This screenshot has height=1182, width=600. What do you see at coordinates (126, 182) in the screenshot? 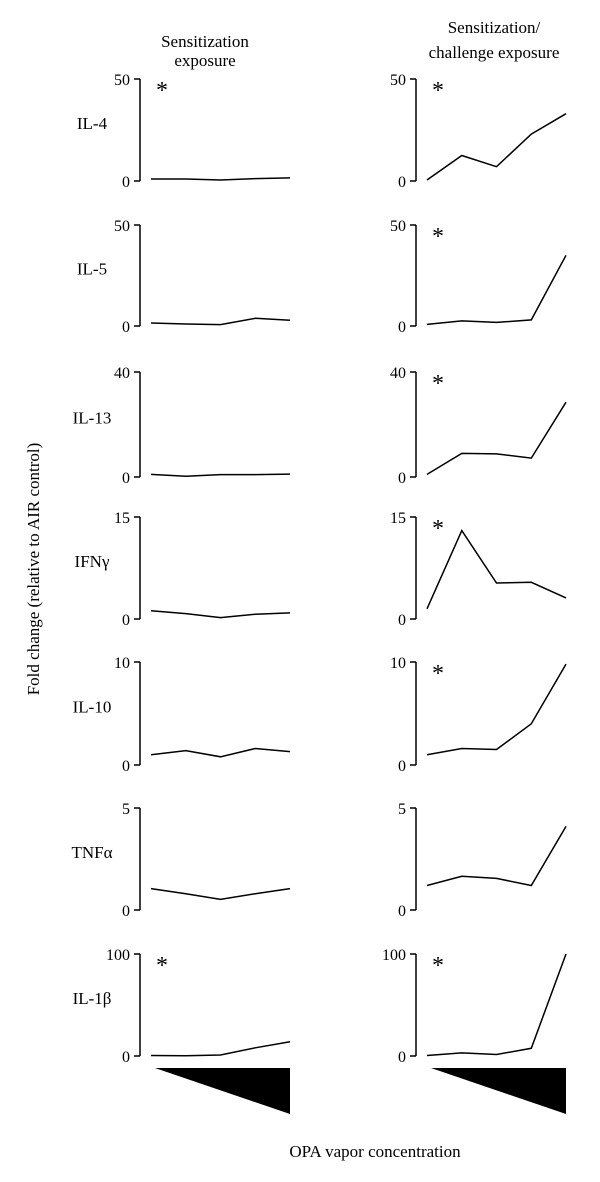
I see `tick-label-il4-sens-bottom: 0` at bounding box center [126, 182].